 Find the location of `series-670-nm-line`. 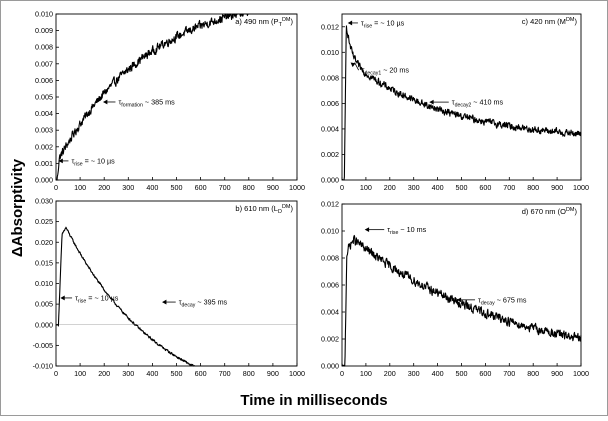

series-670-nm-line is located at coordinates (461, 300).